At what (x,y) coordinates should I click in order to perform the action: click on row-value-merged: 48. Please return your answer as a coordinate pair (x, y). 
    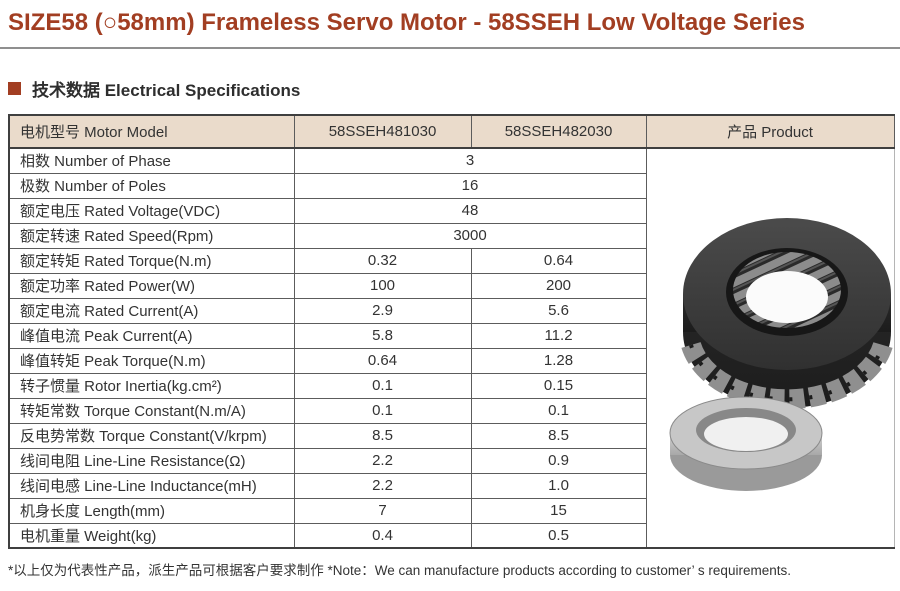
    Looking at the image, I should click on (470, 210).